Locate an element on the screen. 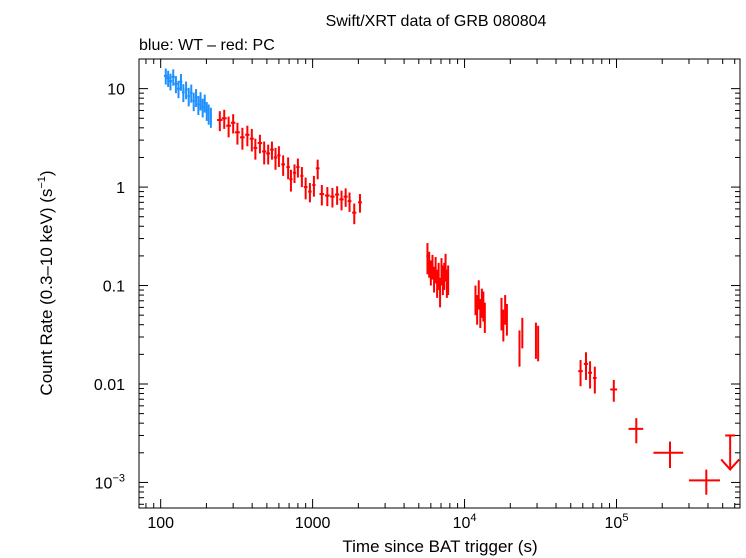 The image size is (746, 558). y-tick-label-base: 1 is located at coordinates (120, 188).